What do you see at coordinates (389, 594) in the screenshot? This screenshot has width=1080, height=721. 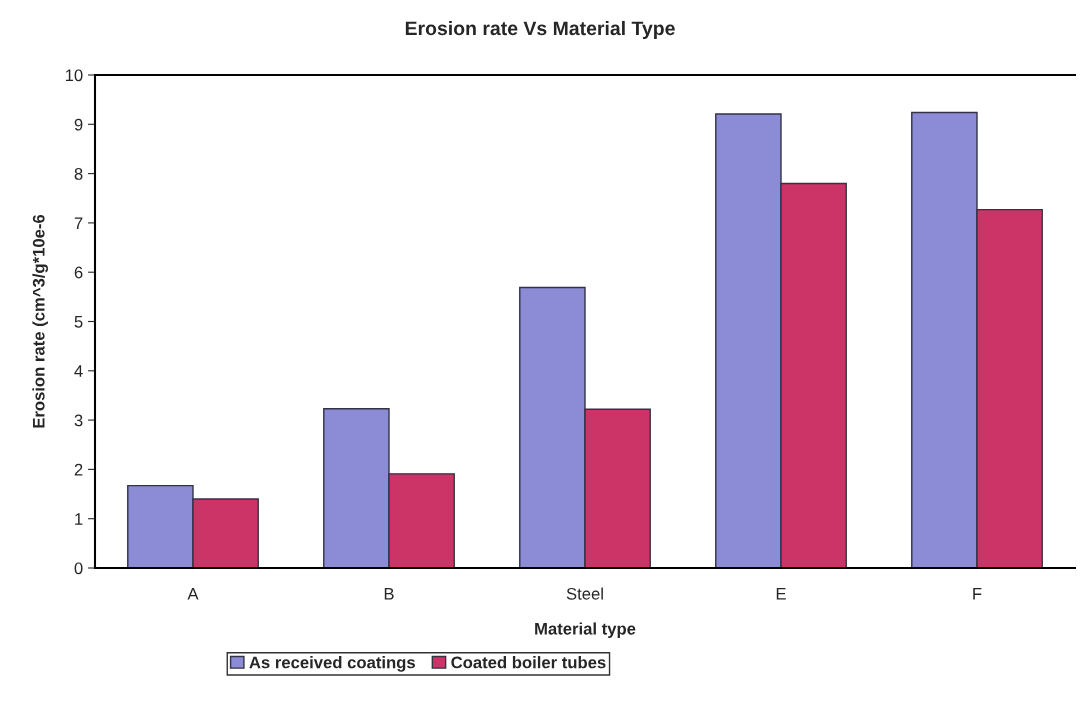 I see `x-tick-label: B` at bounding box center [389, 594].